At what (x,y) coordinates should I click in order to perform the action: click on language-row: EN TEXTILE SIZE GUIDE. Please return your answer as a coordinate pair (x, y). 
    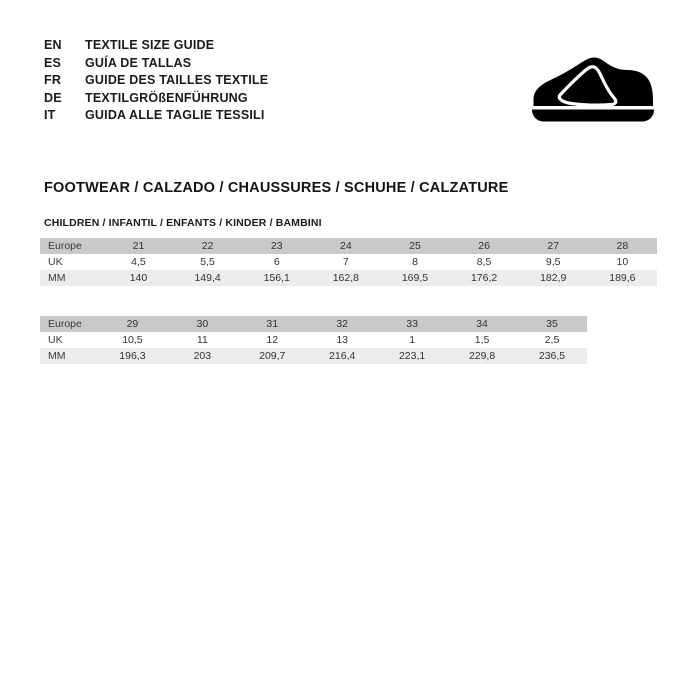
    Looking at the image, I should click on (156, 47).